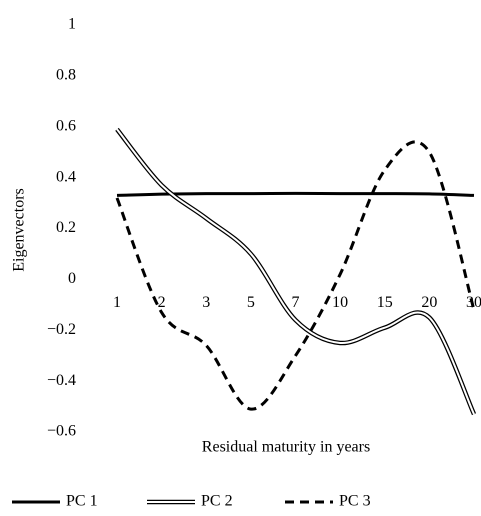  Describe the element at coordinates (72, 278) in the screenshot. I see `y-tick-label: 0` at that location.